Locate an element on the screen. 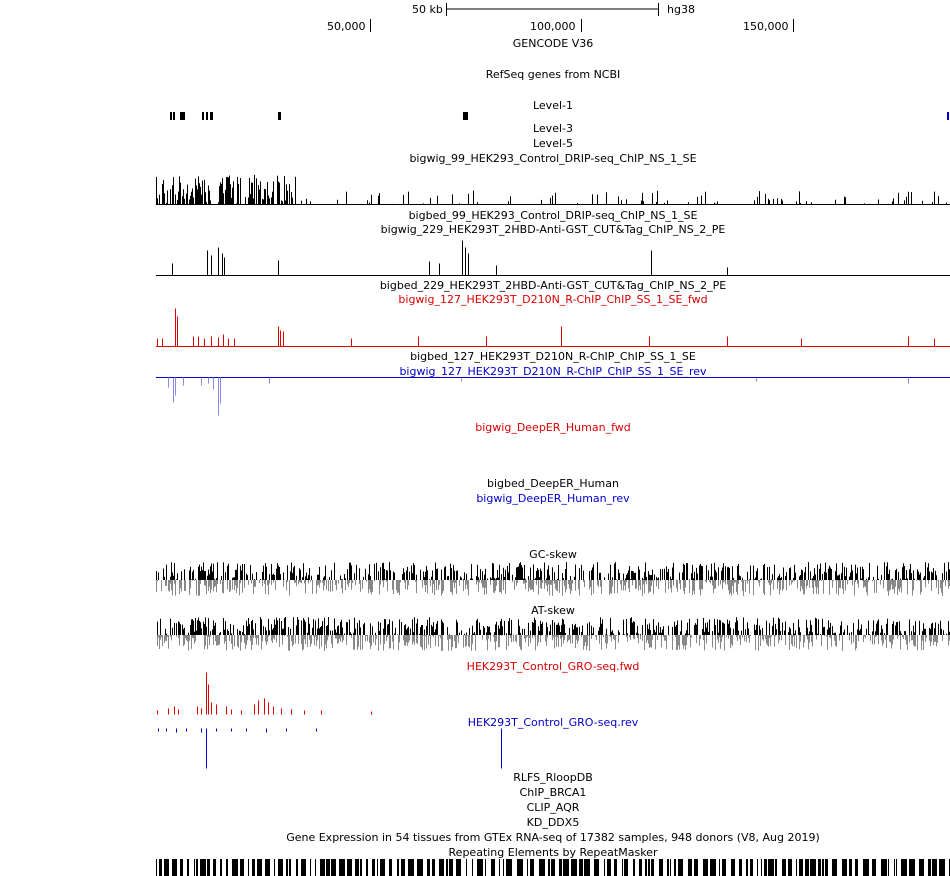 This screenshot has height=876, width=950. track-label-gencode: GENCODE V36 is located at coordinates (553, 43).